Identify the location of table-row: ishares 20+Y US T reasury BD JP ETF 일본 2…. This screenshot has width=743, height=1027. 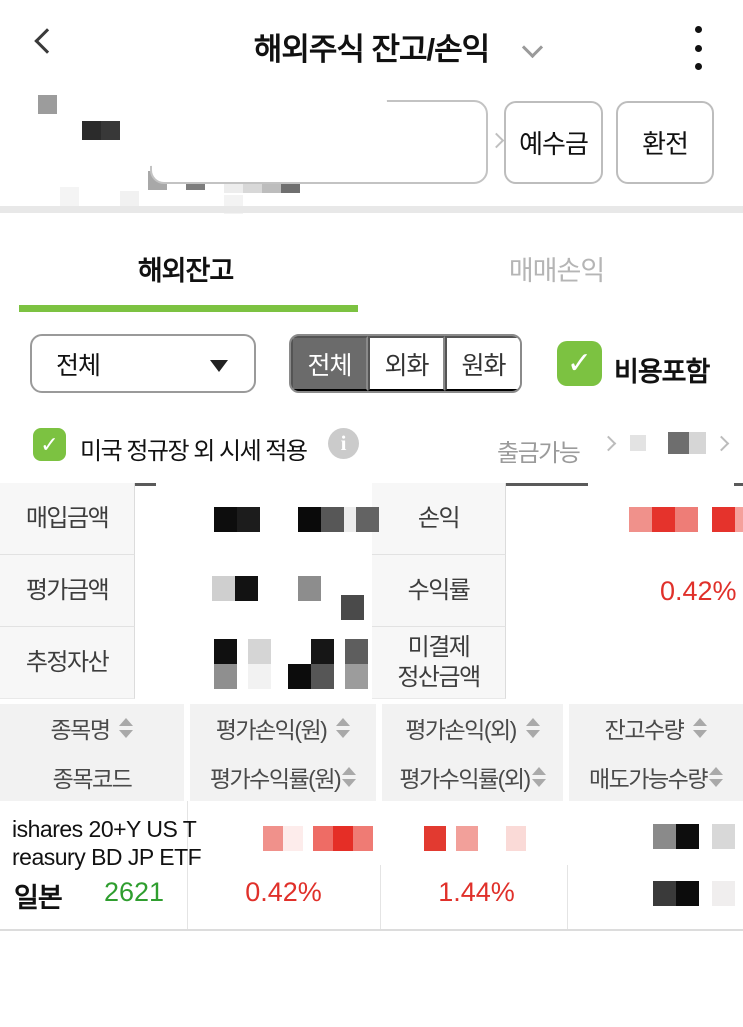
(371, 866).